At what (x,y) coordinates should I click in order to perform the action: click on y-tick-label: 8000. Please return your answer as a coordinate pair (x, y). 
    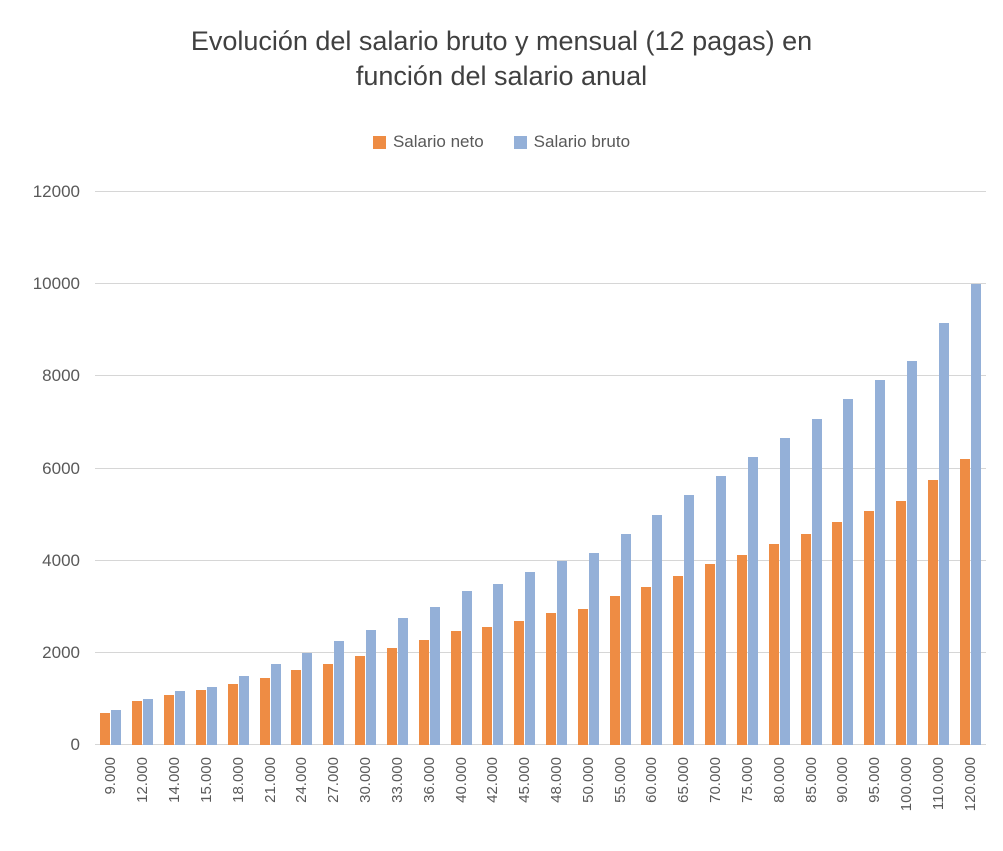
    Looking at the image, I should click on (61, 376).